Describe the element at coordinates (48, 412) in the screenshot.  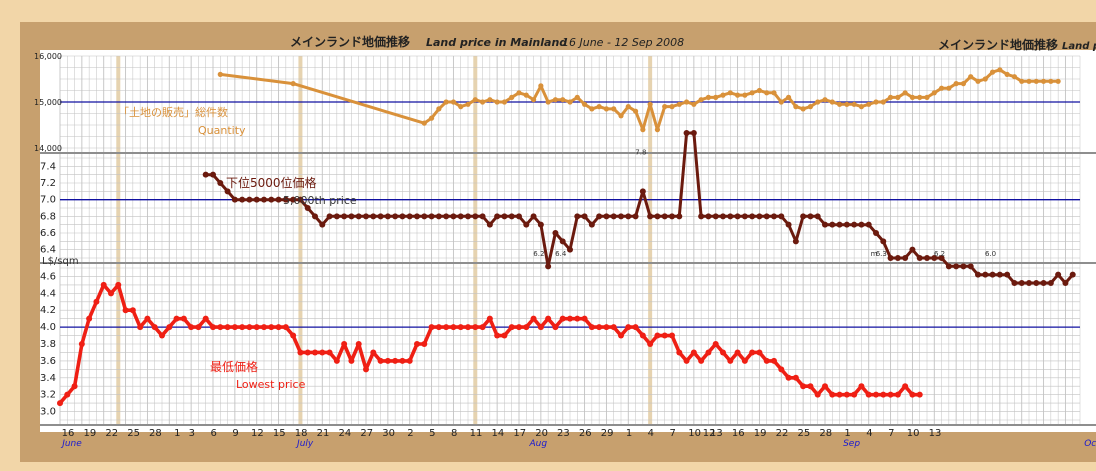
I see `y-tick-lowest: 3.0` at that location.